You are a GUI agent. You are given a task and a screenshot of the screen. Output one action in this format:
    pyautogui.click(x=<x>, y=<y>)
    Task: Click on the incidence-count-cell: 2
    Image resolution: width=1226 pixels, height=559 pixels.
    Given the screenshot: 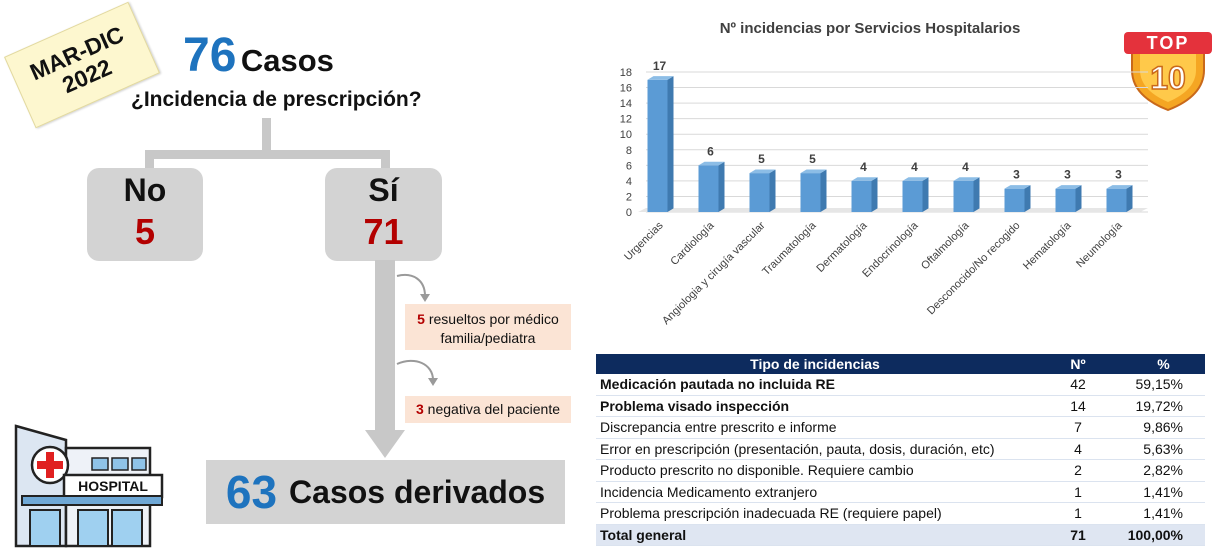 What is the action you would take?
    pyautogui.click(x=1078, y=470)
    